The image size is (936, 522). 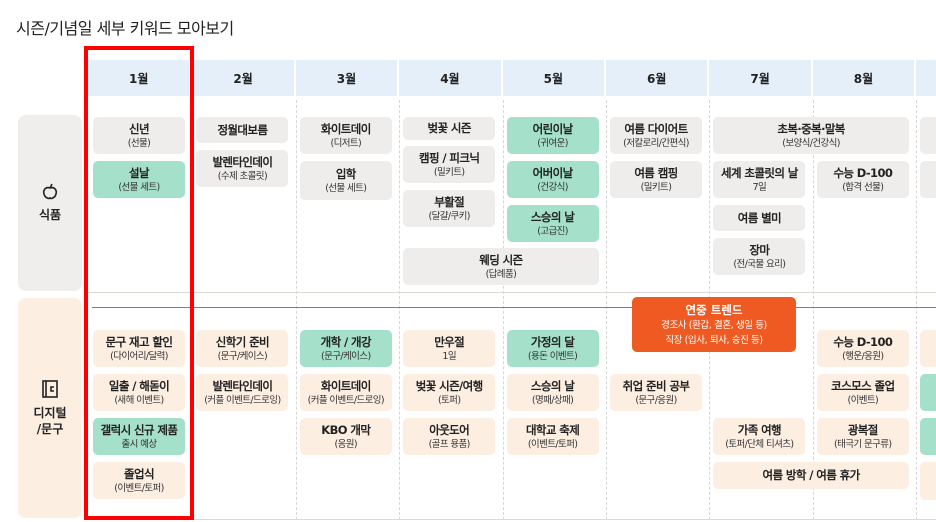 I want to click on digital-keyword-card: 아웃도어 (골프 용품), so click(x=449, y=436).